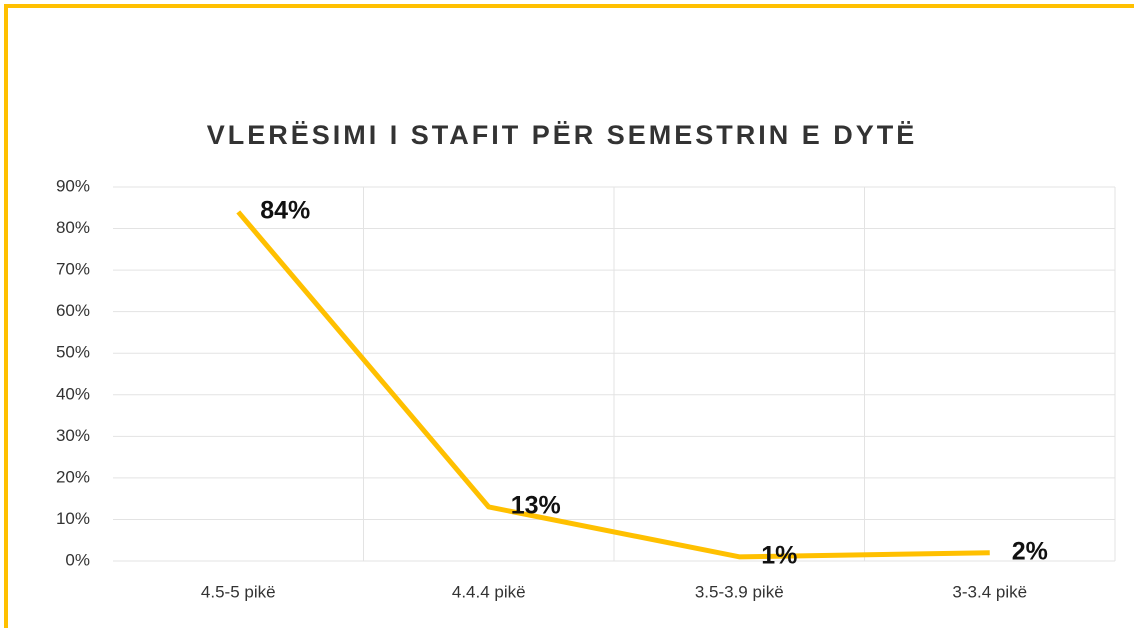 The width and height of the screenshot is (1134, 628). I want to click on y-tick-label: 90%, so click(73, 185).